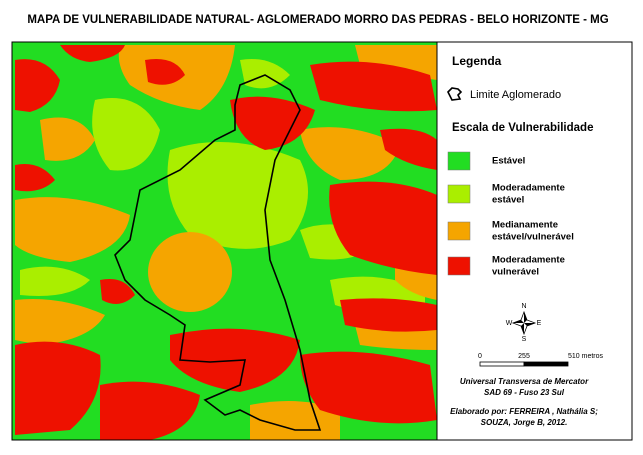 This screenshot has height=455, width=643. I want to click on scale-bar: 0 255 510 metros, so click(541, 360).